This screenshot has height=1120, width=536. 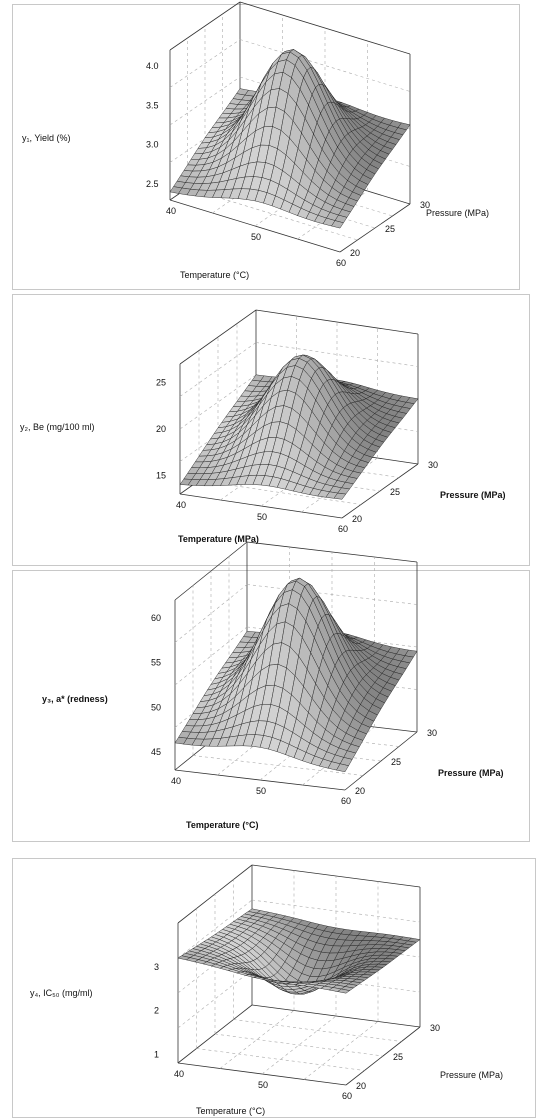 What do you see at coordinates (75, 699) in the screenshot?
I see `z-axis-label-3: y₃, a* (redness)` at bounding box center [75, 699].